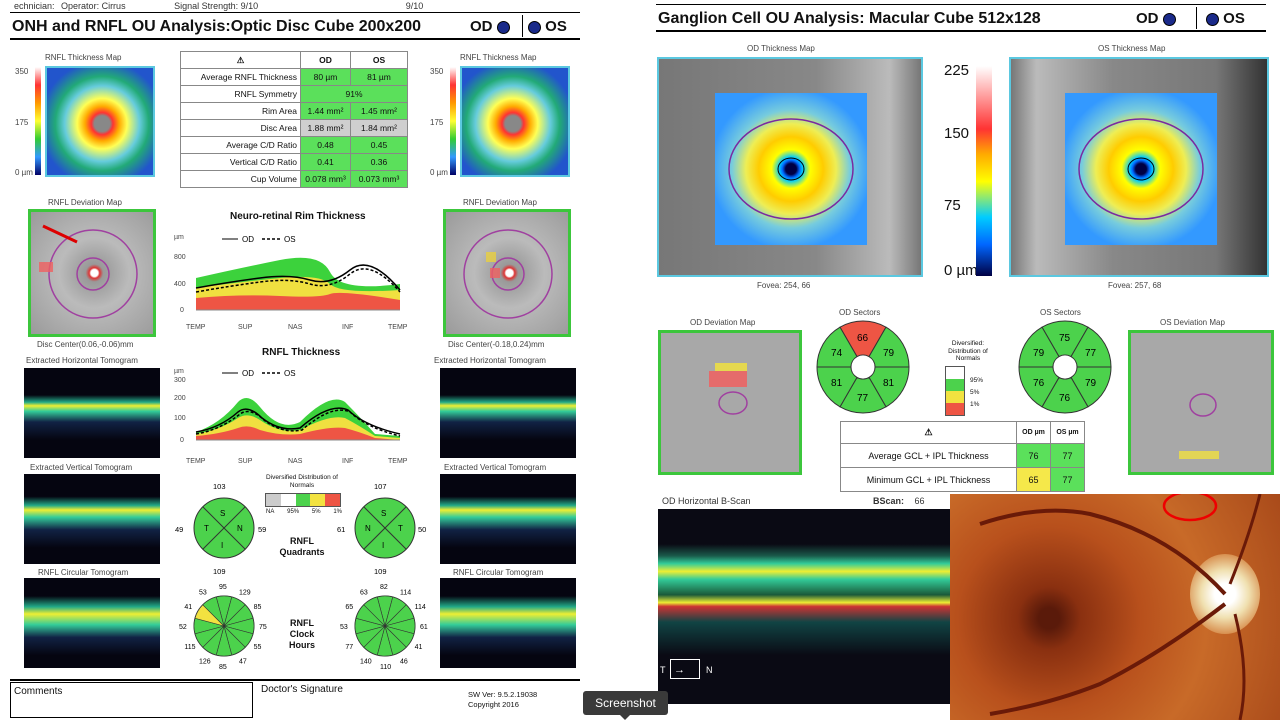 Image resolution: width=1280 pixels, height=720 pixels. I want to click on os-deviation-label: RNFL Deviation Map, so click(500, 202).